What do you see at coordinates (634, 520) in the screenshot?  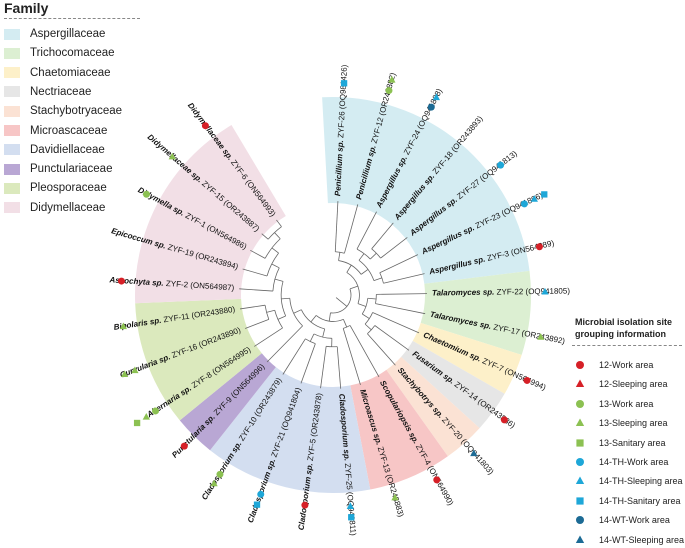 I see `site-legend-label: 14-WT-Work area` at bounding box center [634, 520].